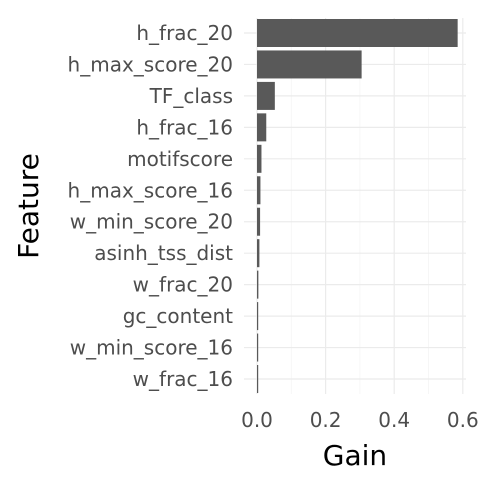 This screenshot has width=480, height=480. What do you see at coordinates (180, 159) in the screenshot?
I see `y-tick-label: motifscore` at bounding box center [180, 159].